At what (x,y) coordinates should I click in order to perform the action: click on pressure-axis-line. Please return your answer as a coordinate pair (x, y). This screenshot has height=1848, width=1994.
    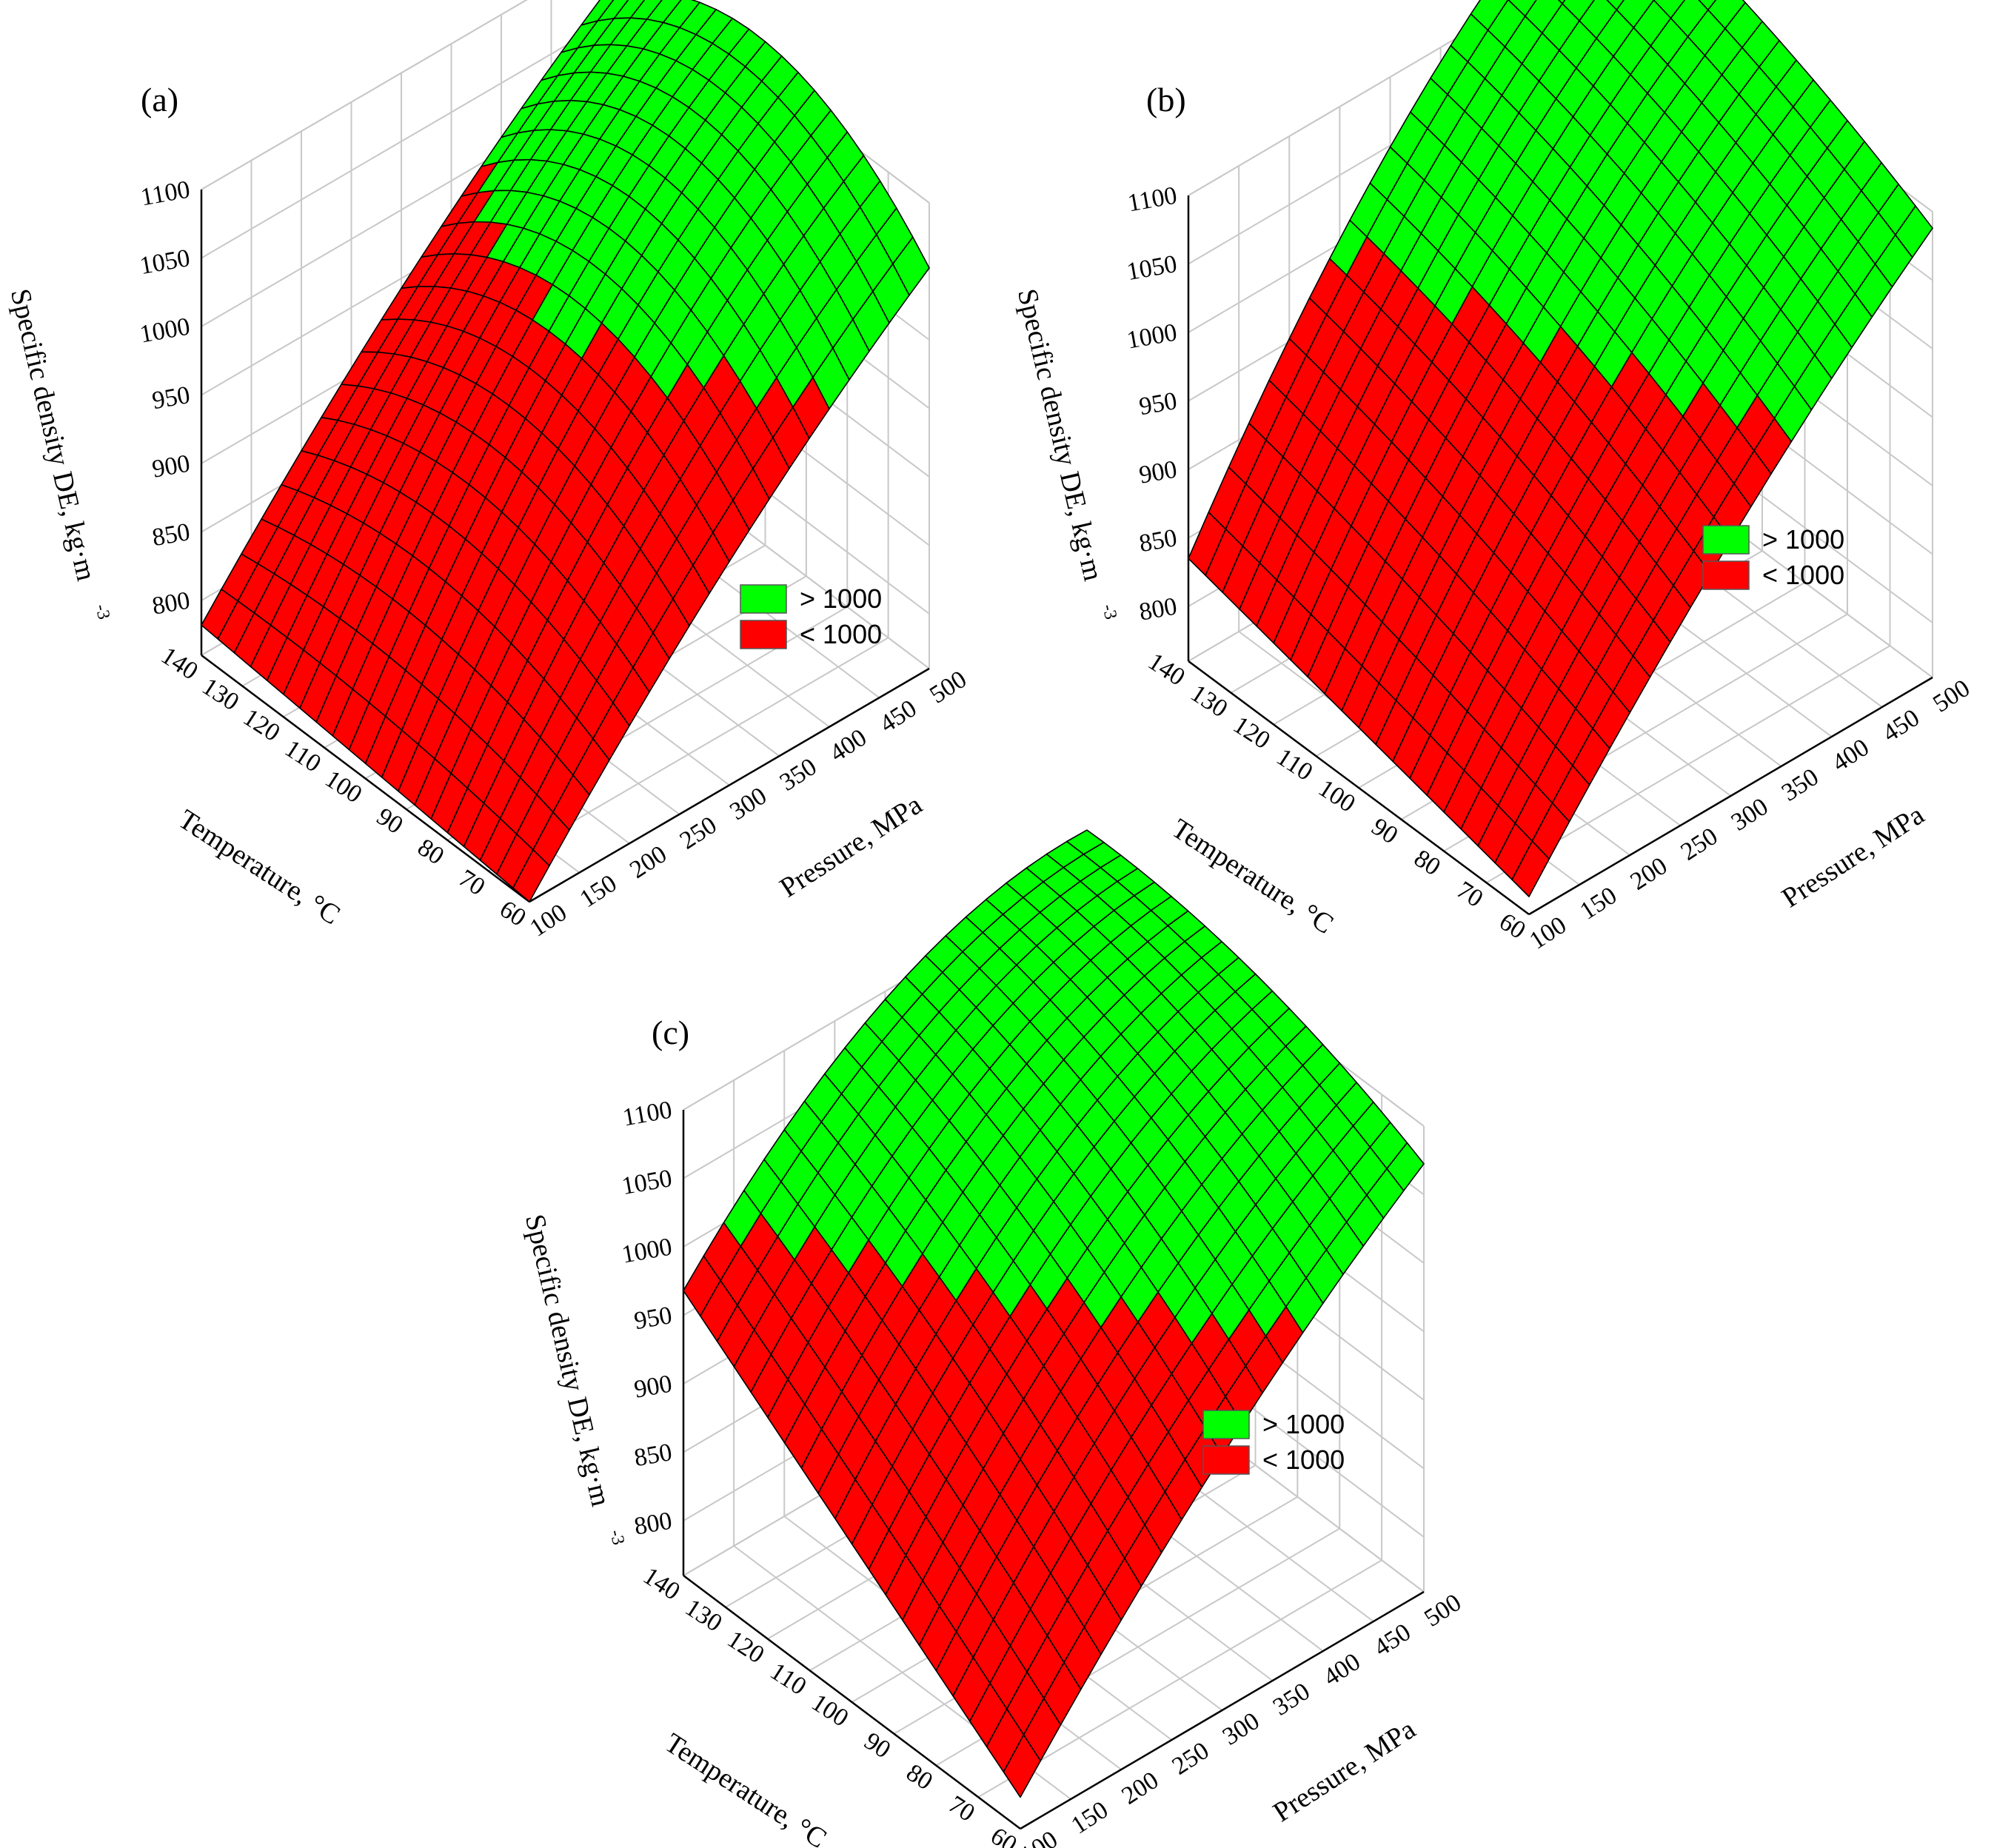
    Looking at the image, I should click on (1730, 796).